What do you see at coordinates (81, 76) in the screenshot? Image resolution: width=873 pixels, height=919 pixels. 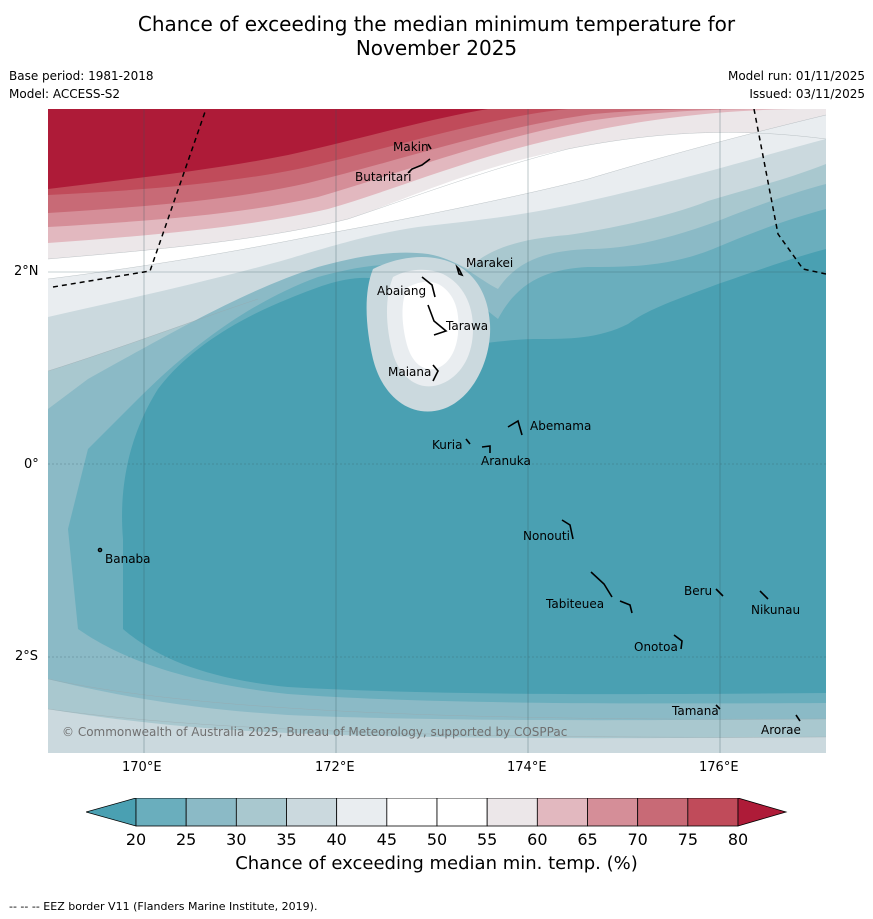 I see `base-period: Base period: 1981-2018` at bounding box center [81, 76].